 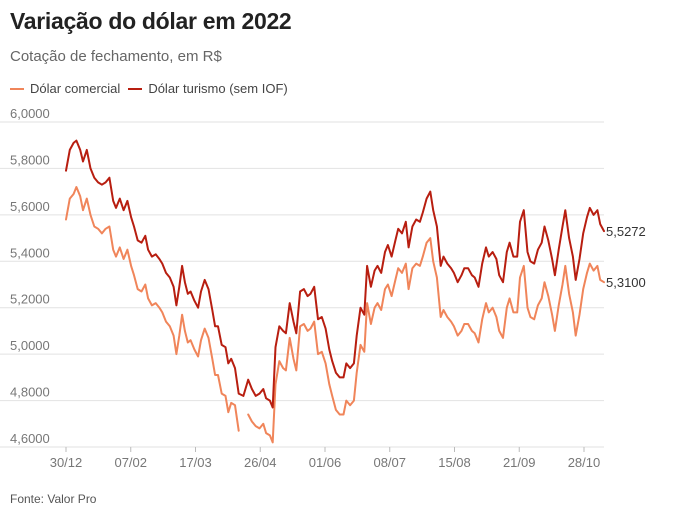 I want to click on legend-swatch-dolar-turismo, so click(x=135, y=88).